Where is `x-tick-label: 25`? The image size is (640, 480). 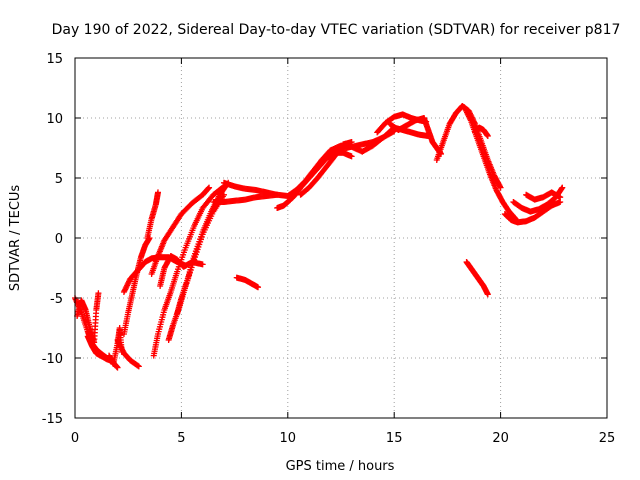 x-tick-label: 25 is located at coordinates (607, 438).